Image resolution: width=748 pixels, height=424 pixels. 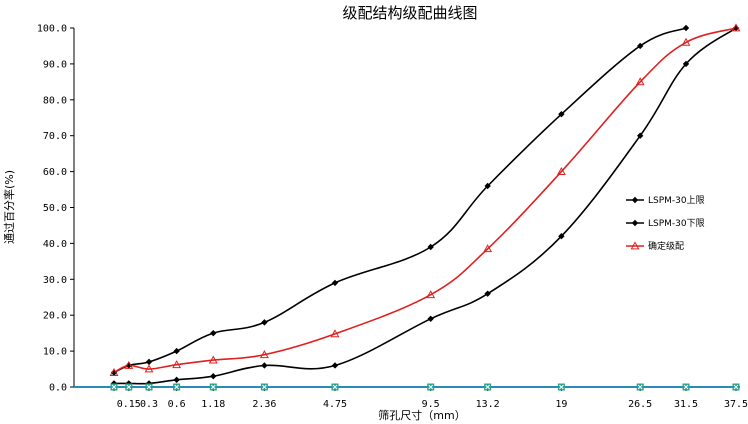 What do you see at coordinates (676, 200) in the screenshot?
I see `legend-label: LSPM-30上限` at bounding box center [676, 200].